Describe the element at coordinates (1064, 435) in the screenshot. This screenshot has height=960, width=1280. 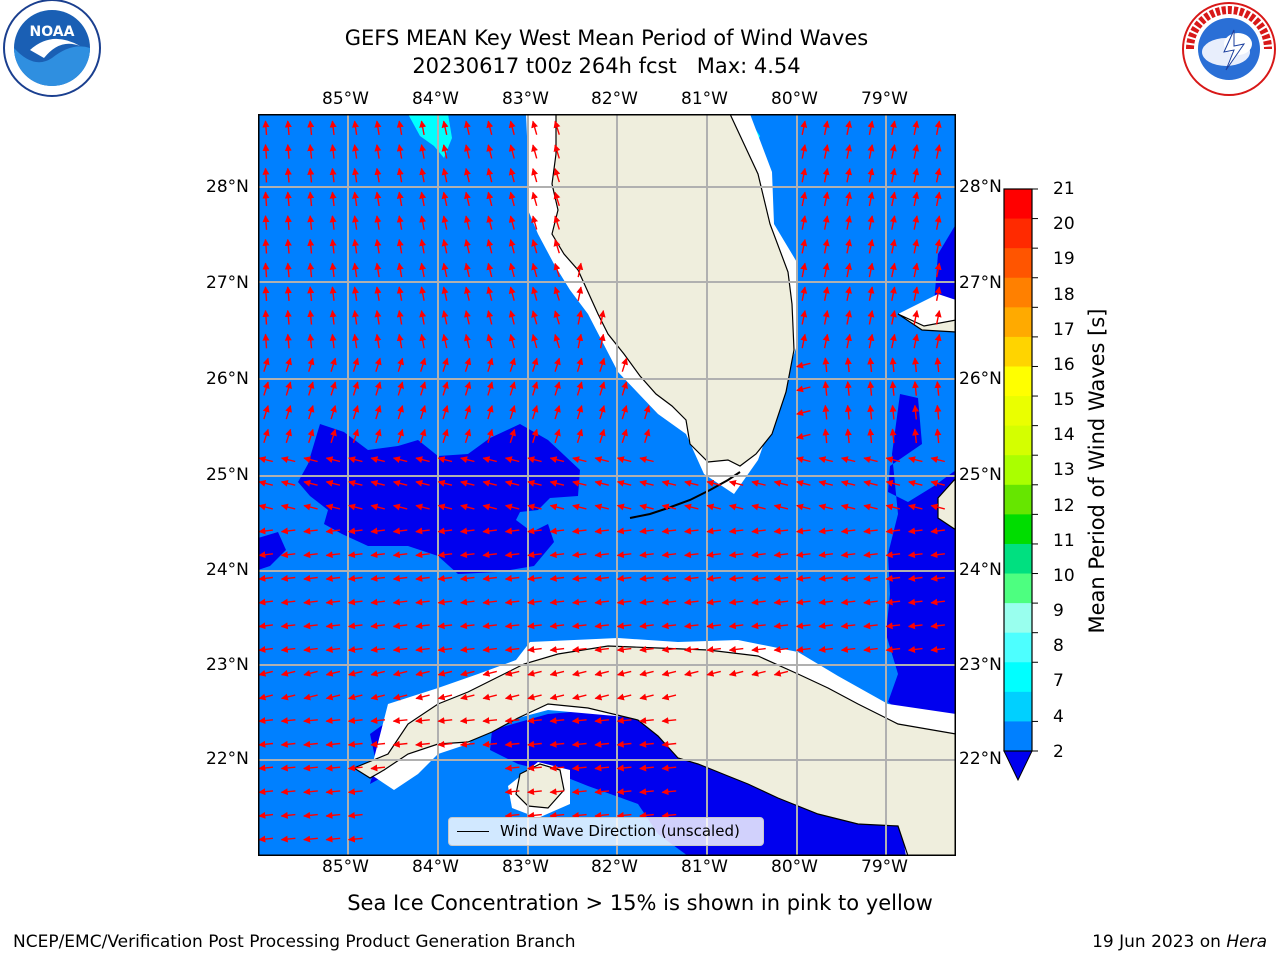
I see `colorbar-tick-label: 14` at that location.